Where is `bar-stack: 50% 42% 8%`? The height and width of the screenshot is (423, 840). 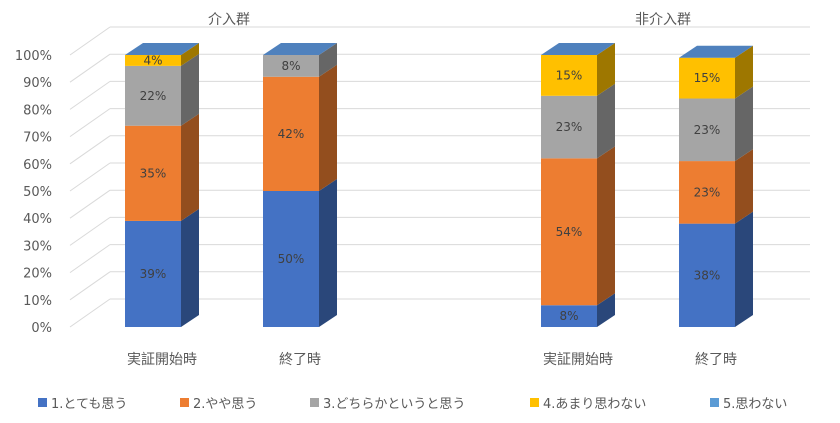
bar-stack: 50% 42% 8% is located at coordinates (300, 185).